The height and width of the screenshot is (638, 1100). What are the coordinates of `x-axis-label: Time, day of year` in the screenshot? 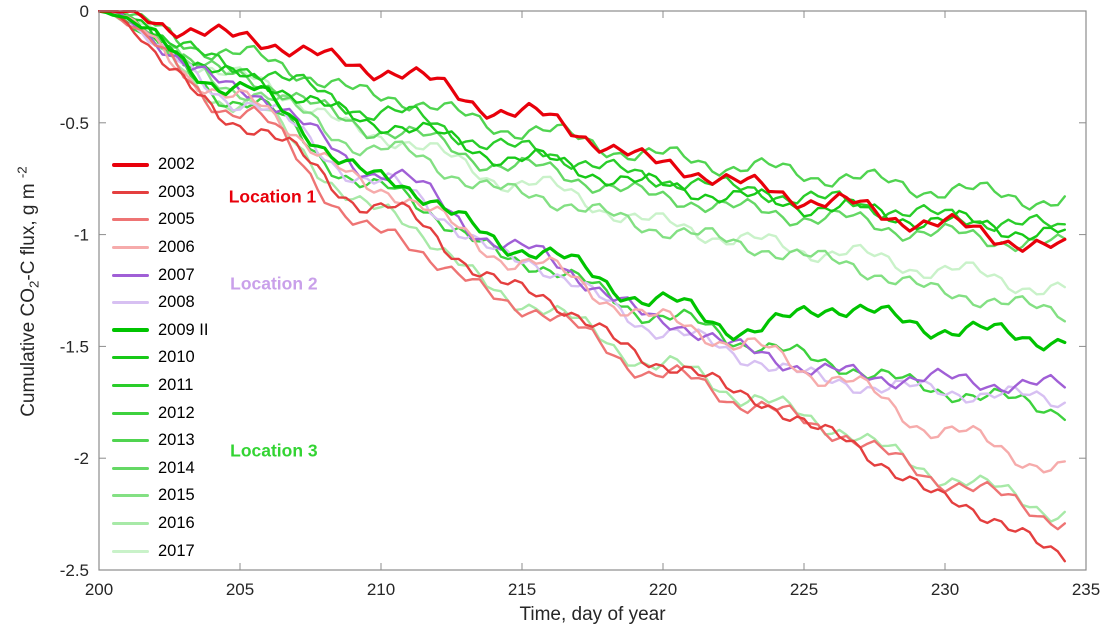 It's located at (592, 615).